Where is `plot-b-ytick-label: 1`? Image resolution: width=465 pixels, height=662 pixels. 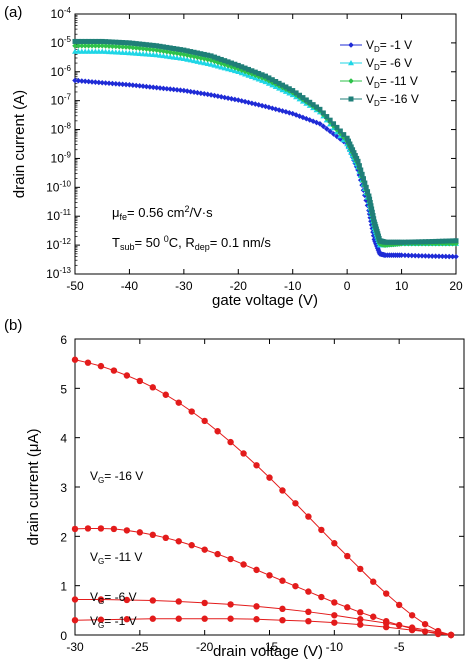
plot-b-ytick-label: 1 is located at coordinates (63, 587).